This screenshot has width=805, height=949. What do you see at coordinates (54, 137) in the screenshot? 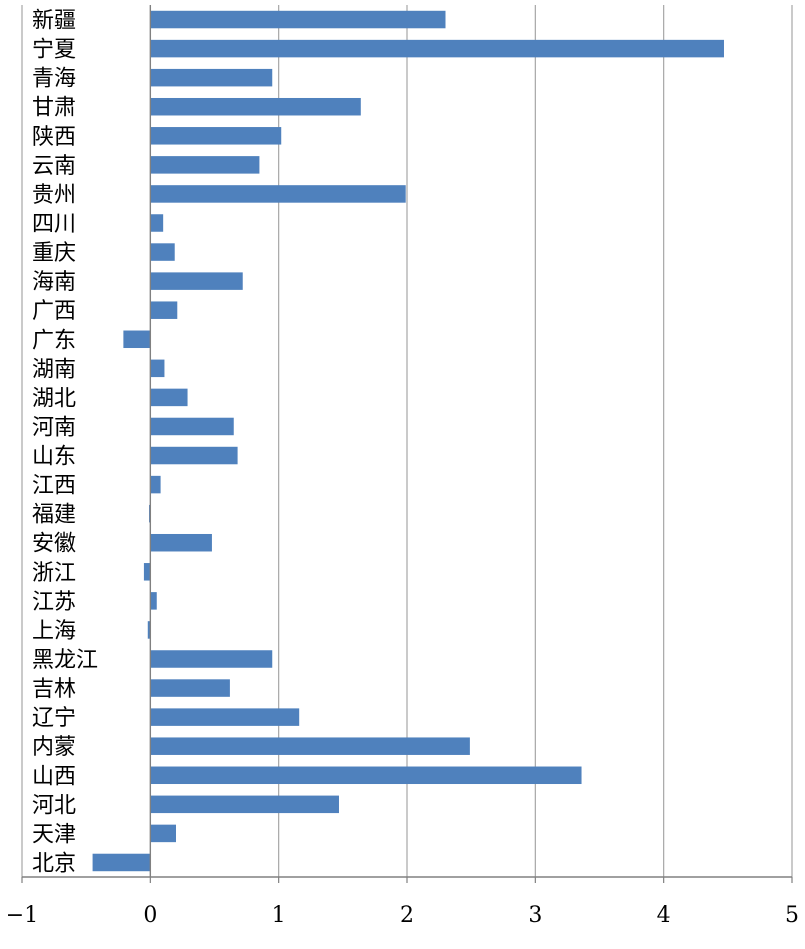
I see `category-label: 陕西` at bounding box center [54, 137].